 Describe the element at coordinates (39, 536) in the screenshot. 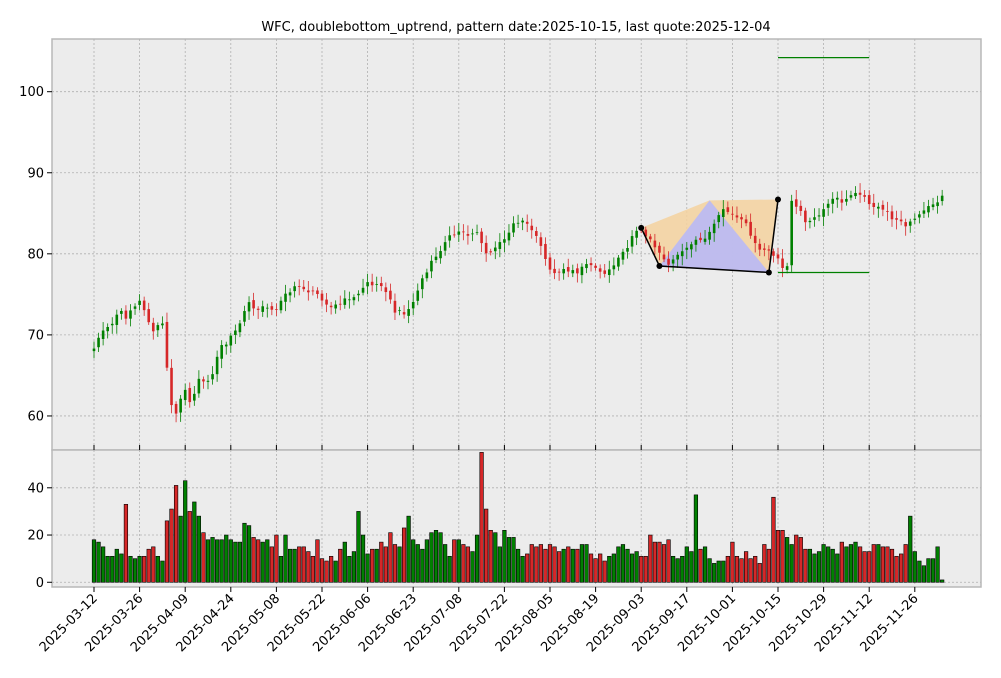

I see `volume-y-axis: 0 20 40` at that location.